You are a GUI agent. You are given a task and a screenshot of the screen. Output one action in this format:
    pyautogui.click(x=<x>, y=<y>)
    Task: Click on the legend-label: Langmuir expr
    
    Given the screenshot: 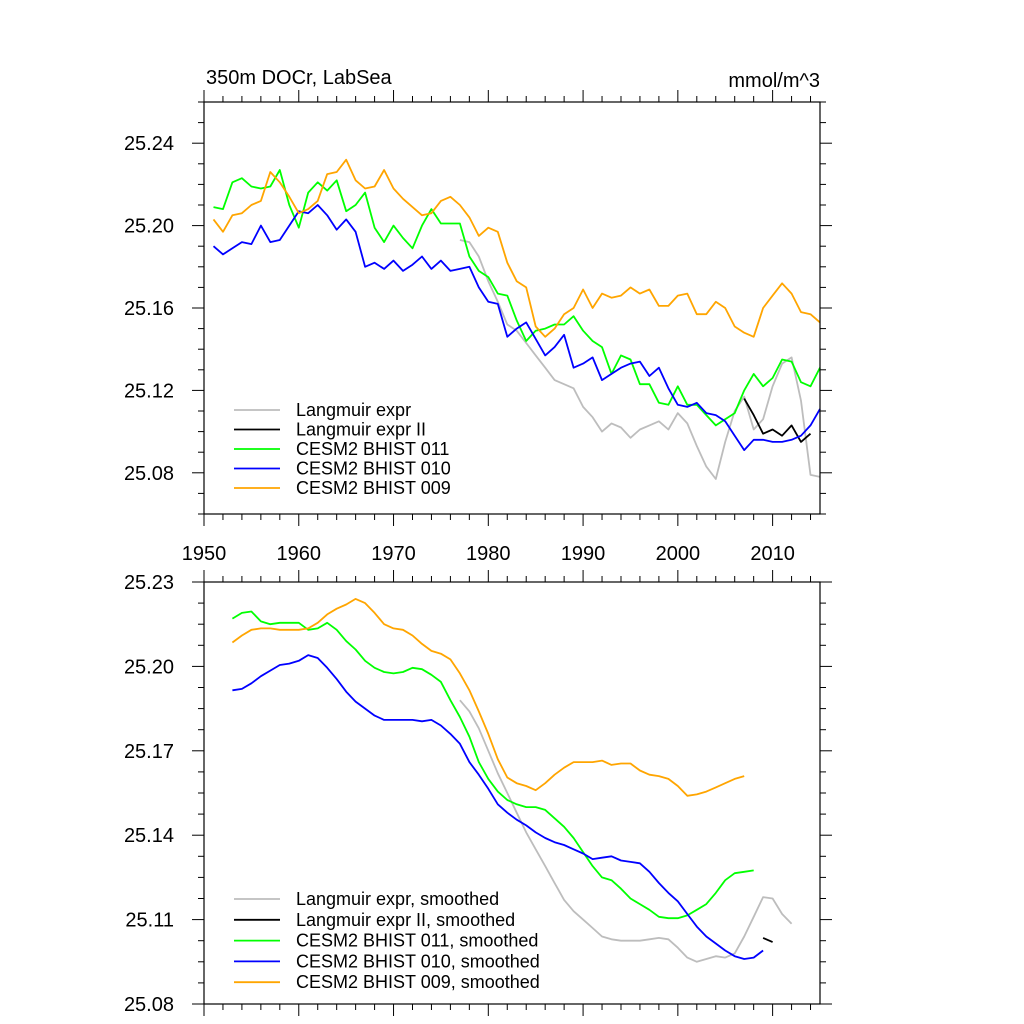 What is the action you would take?
    pyautogui.click(x=353, y=410)
    